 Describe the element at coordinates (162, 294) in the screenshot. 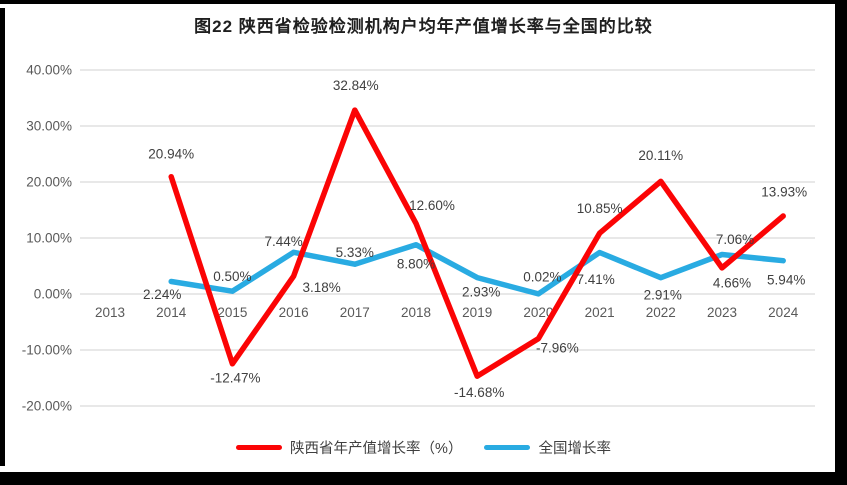

I see `data-point-label: 2.24%` at that location.